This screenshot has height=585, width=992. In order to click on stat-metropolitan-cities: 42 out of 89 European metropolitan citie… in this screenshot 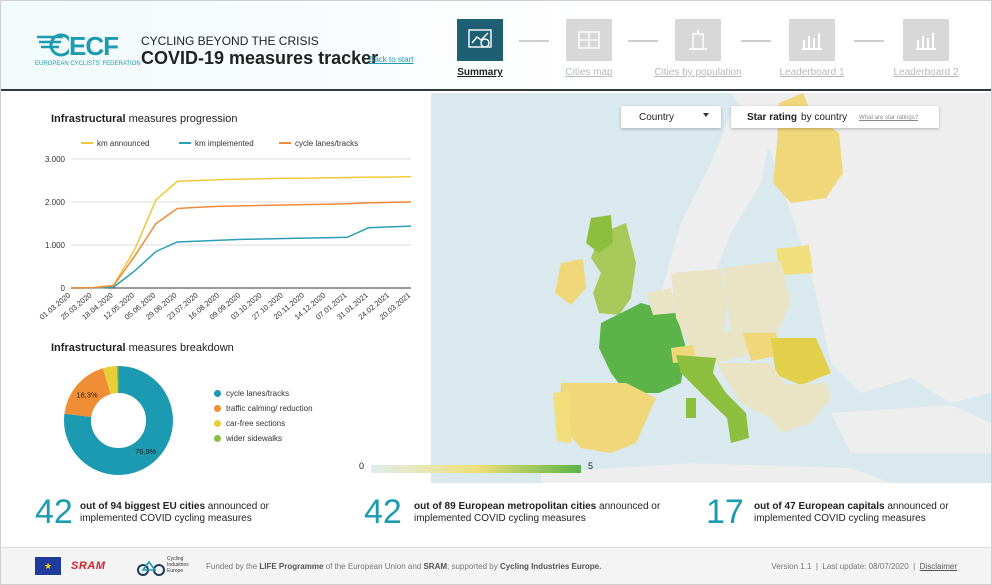, I will do `click(524, 513)`.